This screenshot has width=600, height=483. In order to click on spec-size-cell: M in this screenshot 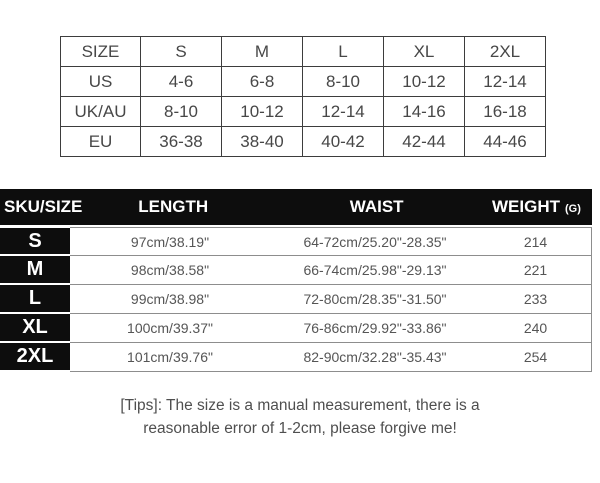, I will do `click(35, 270)`.